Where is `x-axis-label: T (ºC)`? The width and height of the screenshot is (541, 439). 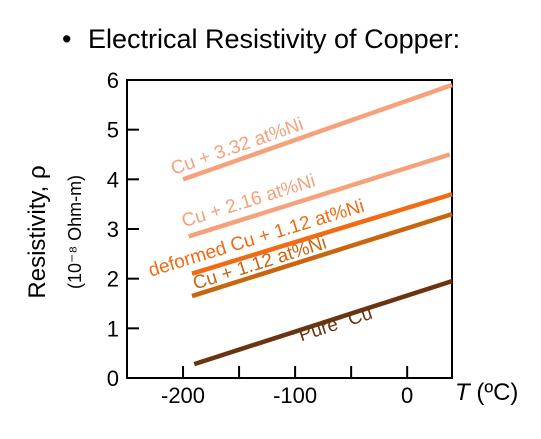 x-axis-label: T (ºC) is located at coordinates (486, 392).